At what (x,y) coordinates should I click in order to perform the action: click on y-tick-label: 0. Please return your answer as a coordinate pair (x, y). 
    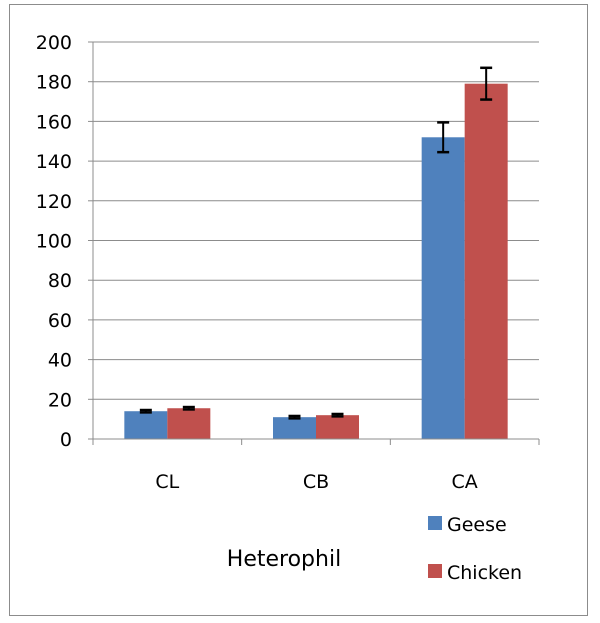
    Looking at the image, I should click on (66, 440).